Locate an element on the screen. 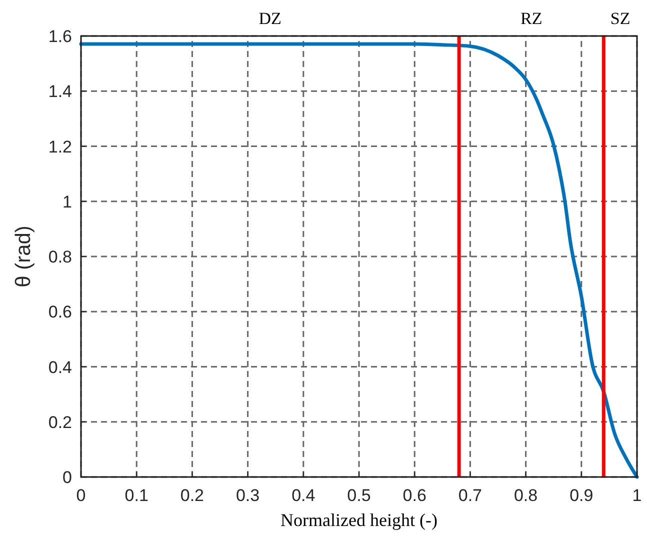 The width and height of the screenshot is (647, 540). y-tick-label: 0 is located at coordinates (67, 477).